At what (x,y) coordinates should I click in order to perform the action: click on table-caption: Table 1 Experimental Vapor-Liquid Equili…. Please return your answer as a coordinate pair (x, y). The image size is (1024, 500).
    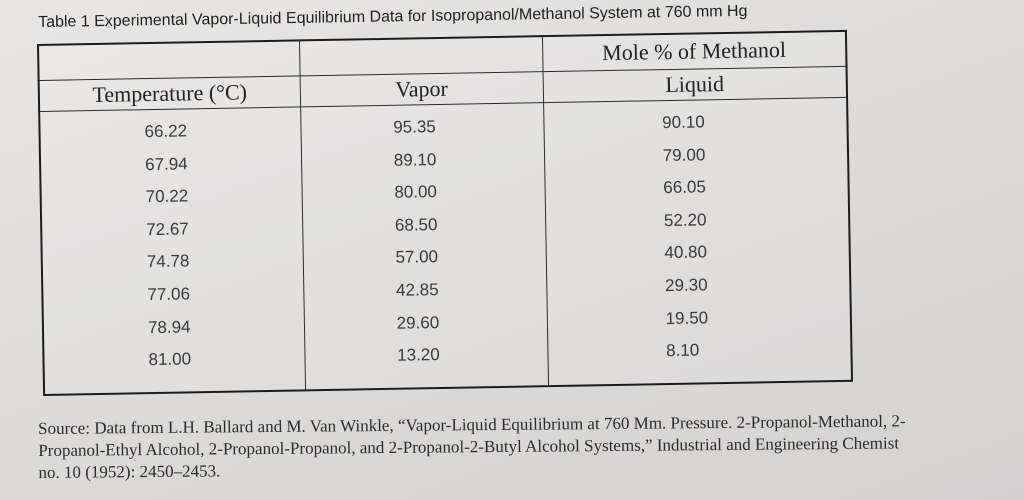
    Looking at the image, I should click on (393, 16).